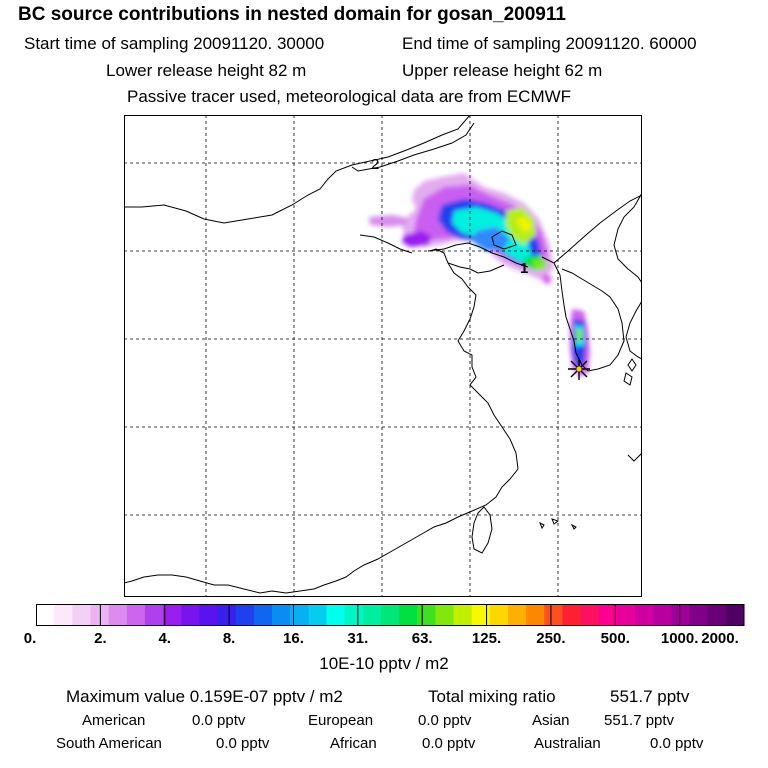 The width and height of the screenshot is (768, 768). I want to click on colorbar-tick-label: 500., so click(615, 638).